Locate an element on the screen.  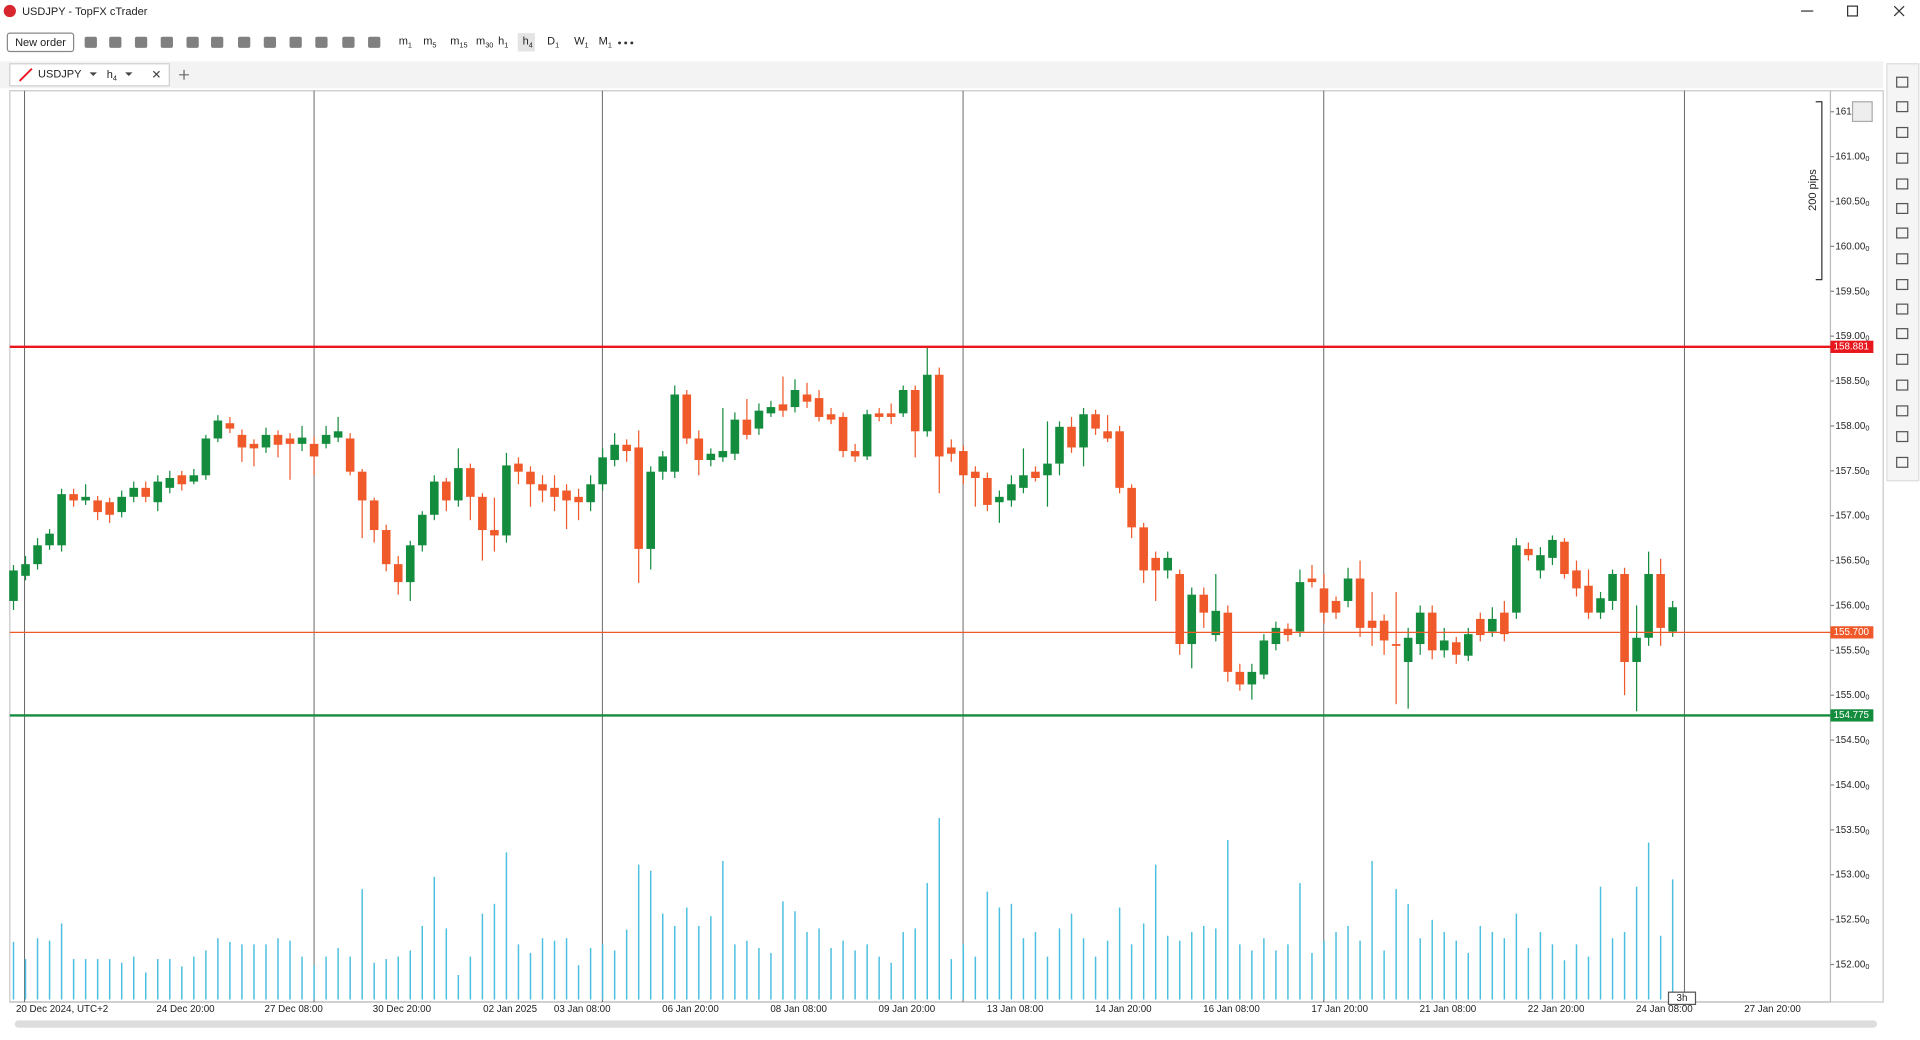
app-icon is located at coordinates (9, 11).